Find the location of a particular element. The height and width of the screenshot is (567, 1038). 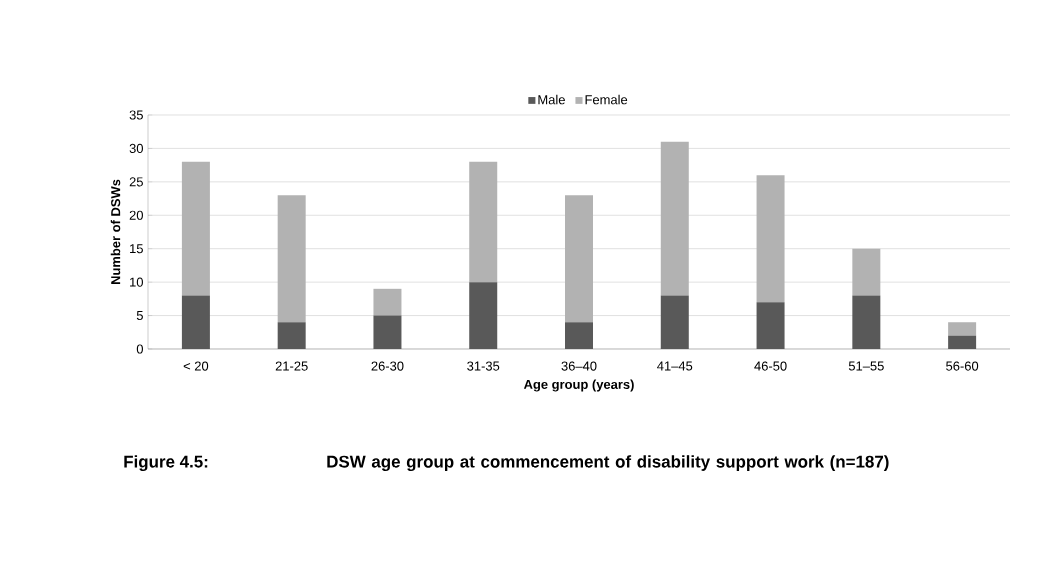

y-axis-title: Number of DSWs is located at coordinates (115, 232).